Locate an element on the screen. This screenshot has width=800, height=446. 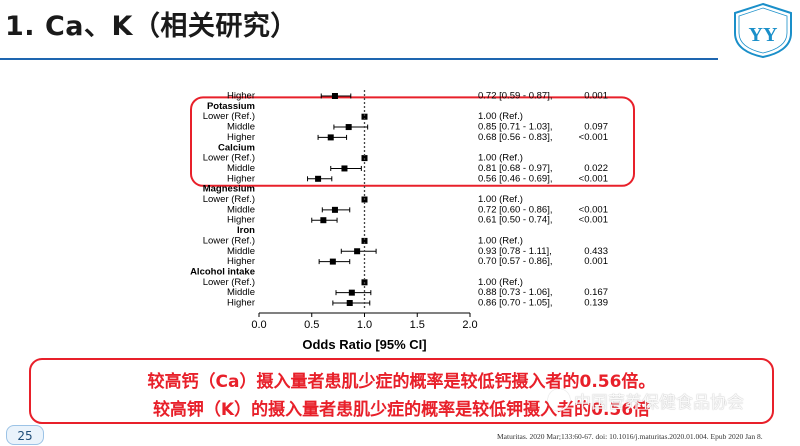
p-value: 0.139 is located at coordinates (596, 303).